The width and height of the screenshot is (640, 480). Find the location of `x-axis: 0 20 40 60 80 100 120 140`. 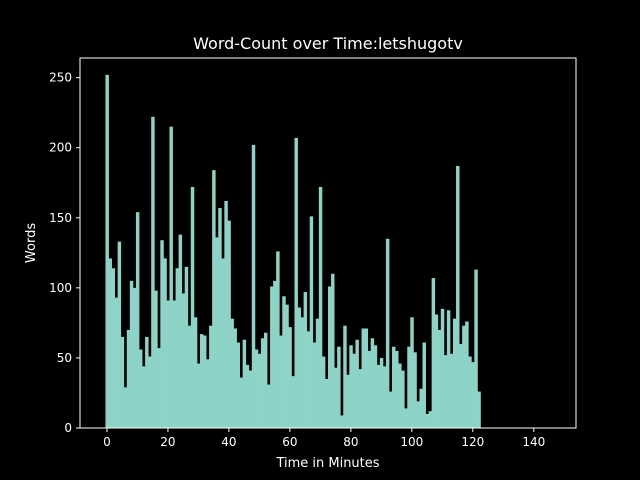

x-axis: 0 20 40 60 80 100 120 140 is located at coordinates (324, 438).